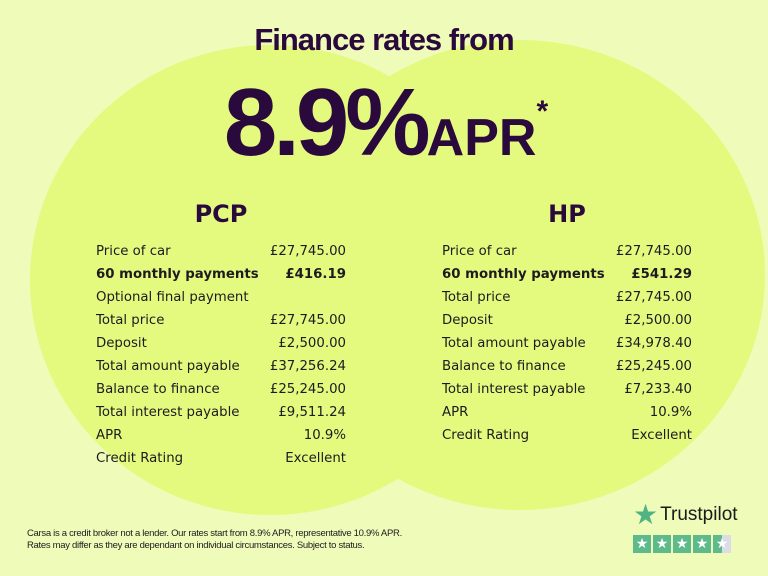 This screenshot has width=768, height=576. Describe the element at coordinates (221, 214) in the screenshot. I see `pcp-title: PCP` at that location.